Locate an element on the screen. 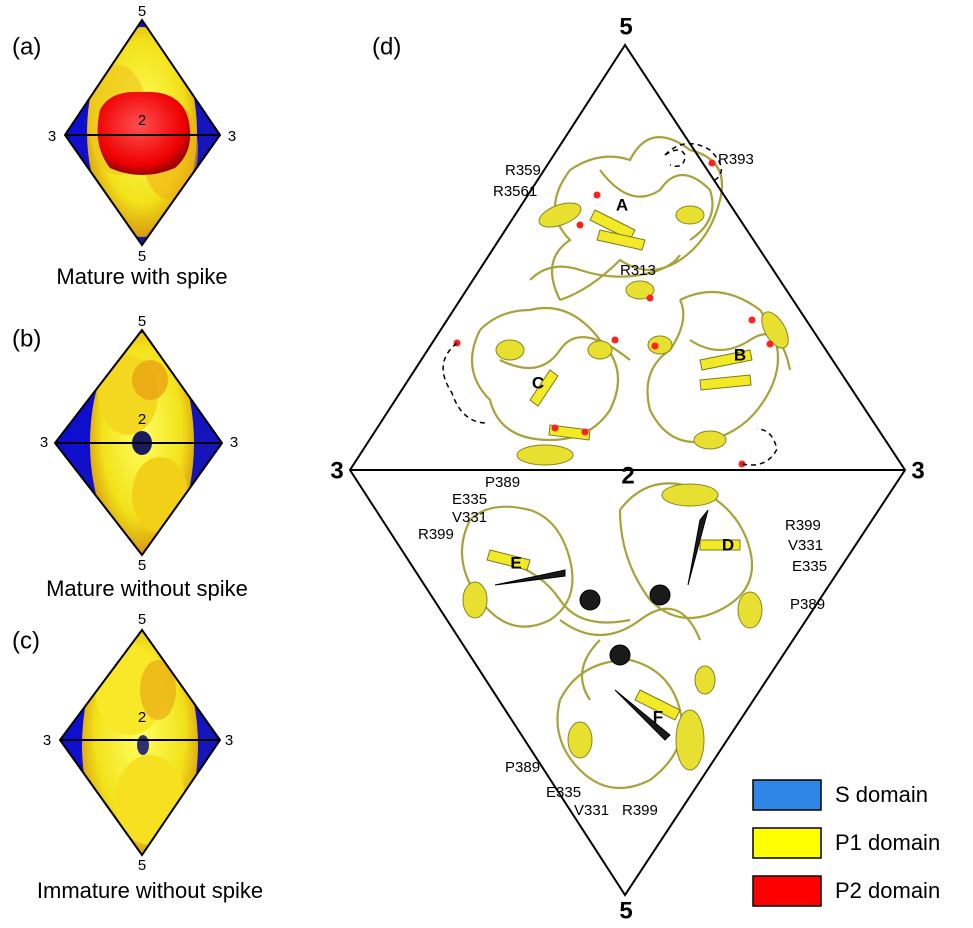 This screenshot has height=928, width=973. panel-label: (b) is located at coordinates (26, 338).